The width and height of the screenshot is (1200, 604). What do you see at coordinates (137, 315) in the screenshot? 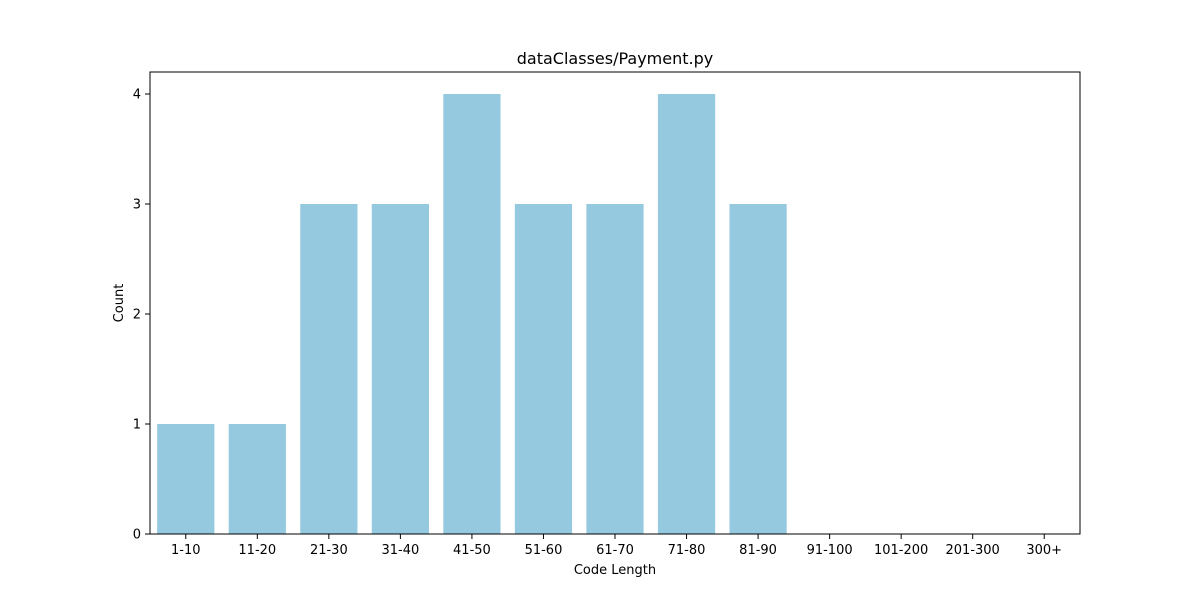
I see `y-tick-label: 2` at bounding box center [137, 315].